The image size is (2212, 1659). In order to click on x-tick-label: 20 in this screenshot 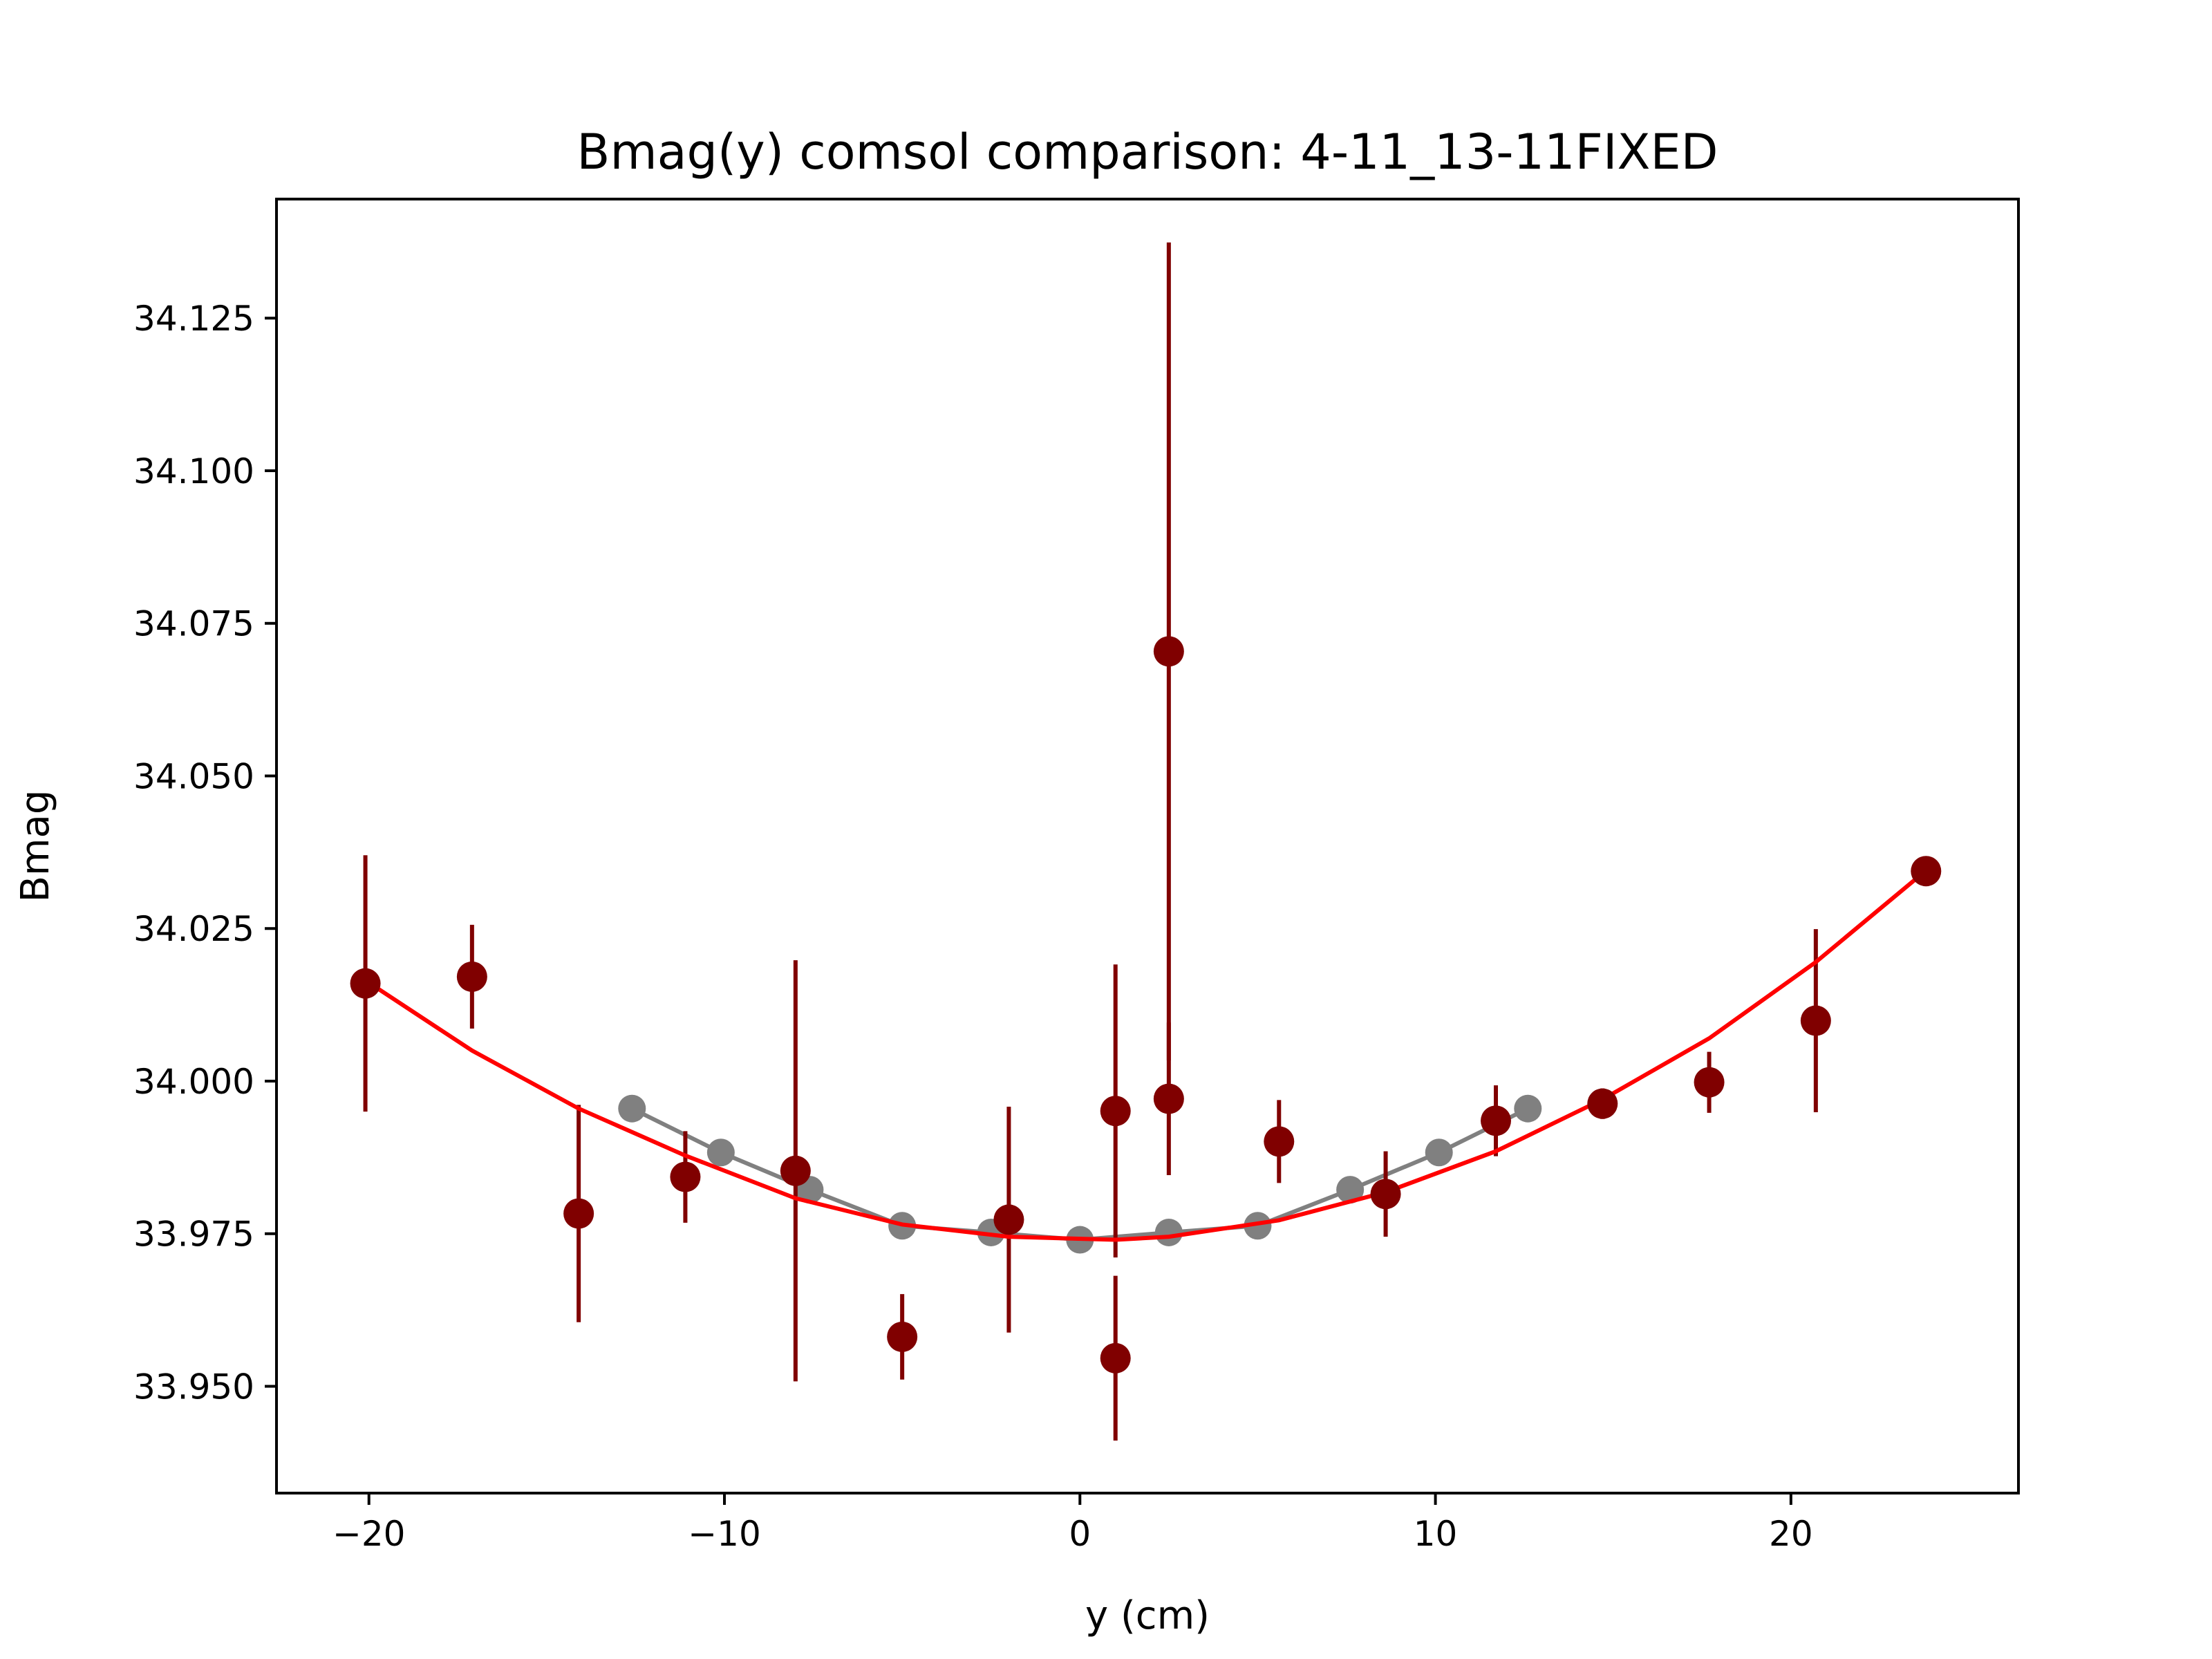, I will do `click(1791, 1534)`.